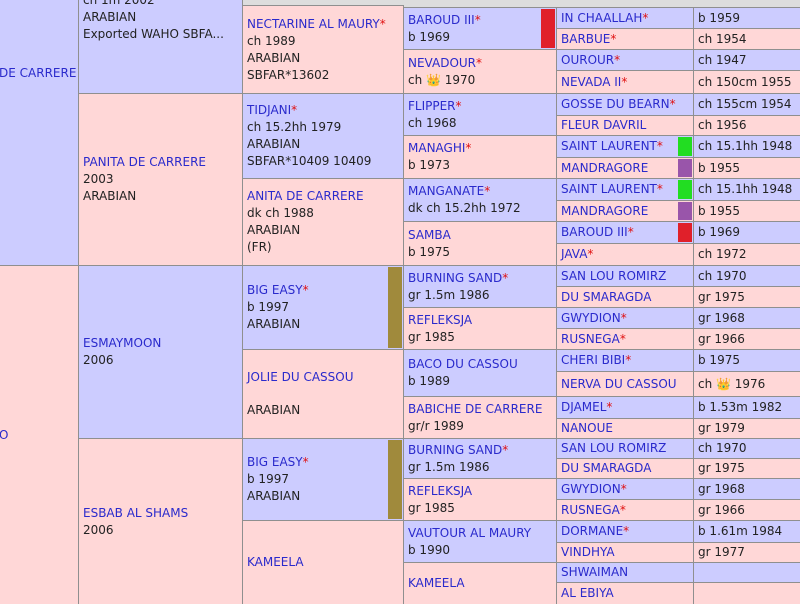 The height and width of the screenshot is (604, 800). Describe the element at coordinates (480, 243) in the screenshot. I see `pedigree-cell: SAMBA b 1975` at that location.